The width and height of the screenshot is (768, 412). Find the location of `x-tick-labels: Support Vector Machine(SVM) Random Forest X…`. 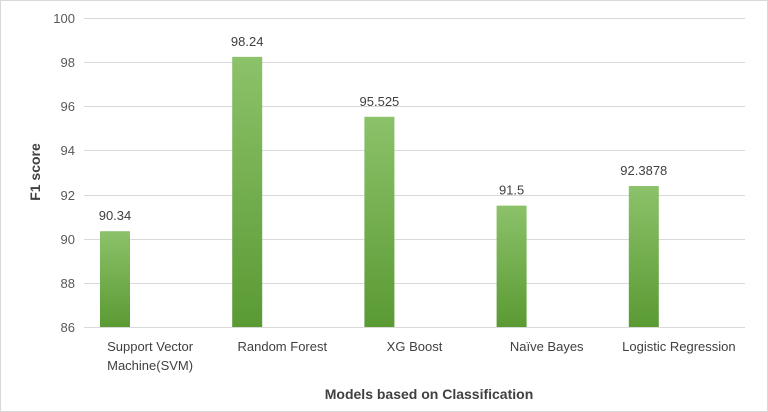

x-tick-labels: Support Vector Machine(SVM) Random Forest X… is located at coordinates (421, 356).